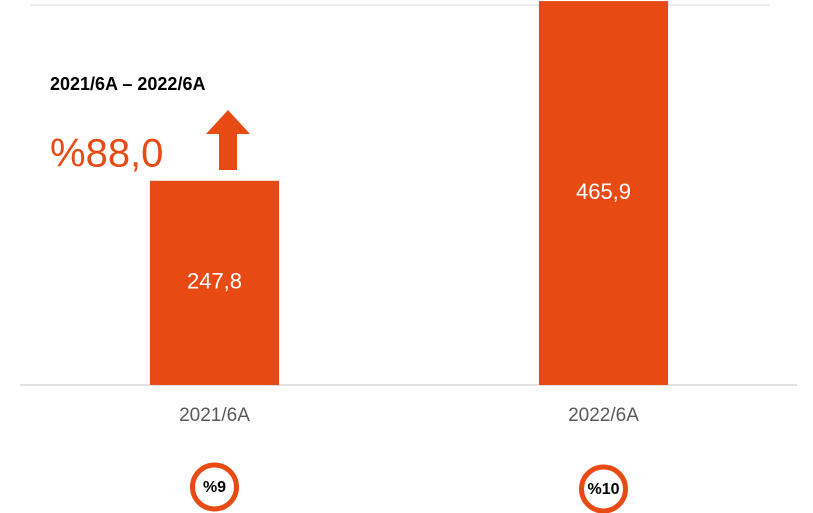 The width and height of the screenshot is (813, 513). Describe the element at coordinates (214, 415) in the screenshot. I see `x-tick-label: 2021/6A` at that location.